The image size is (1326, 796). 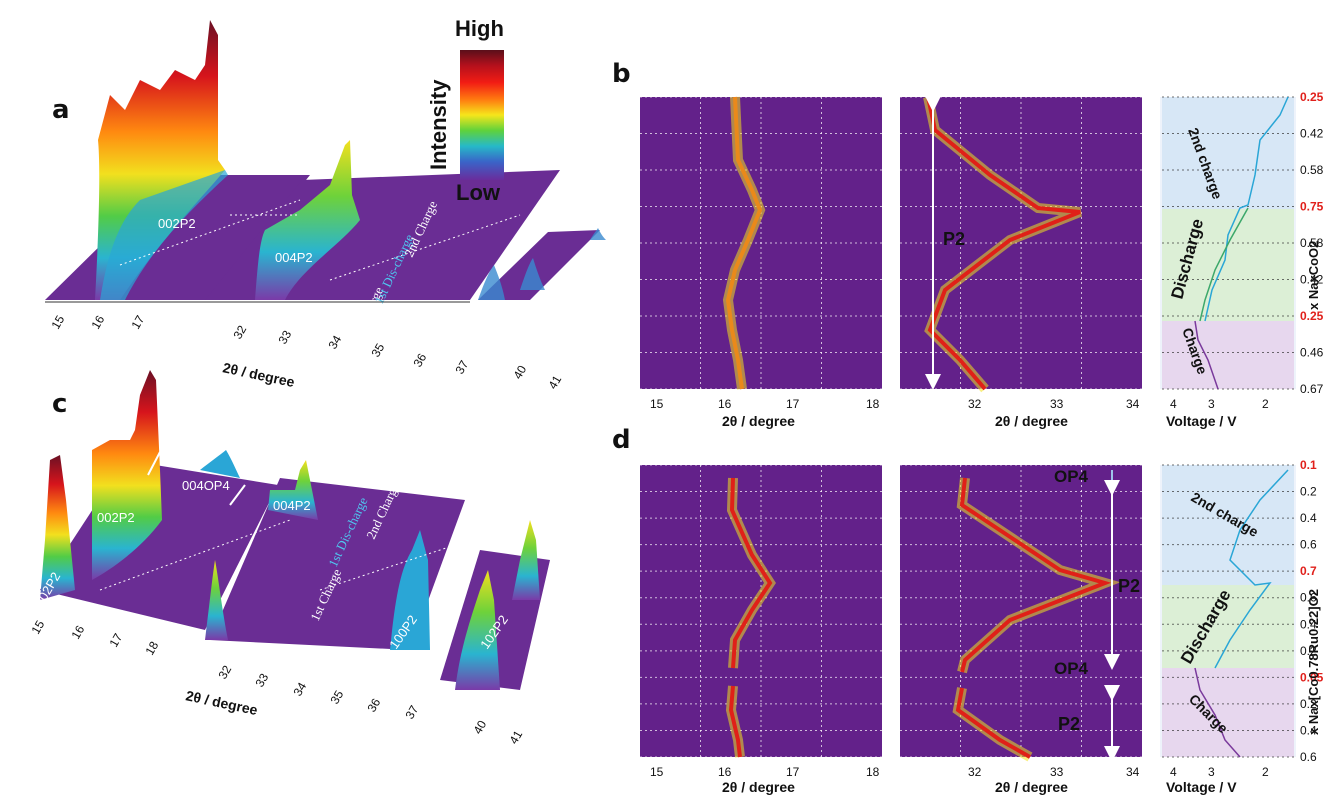 What do you see at coordinates (77, 632) in the screenshot?
I see `c-tick: 16` at bounding box center [77, 632].